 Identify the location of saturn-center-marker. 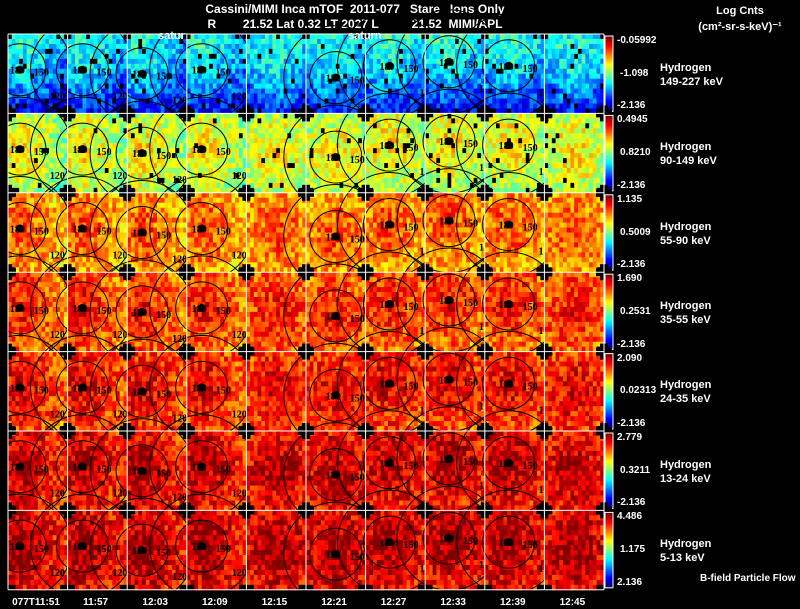
(82, 69).